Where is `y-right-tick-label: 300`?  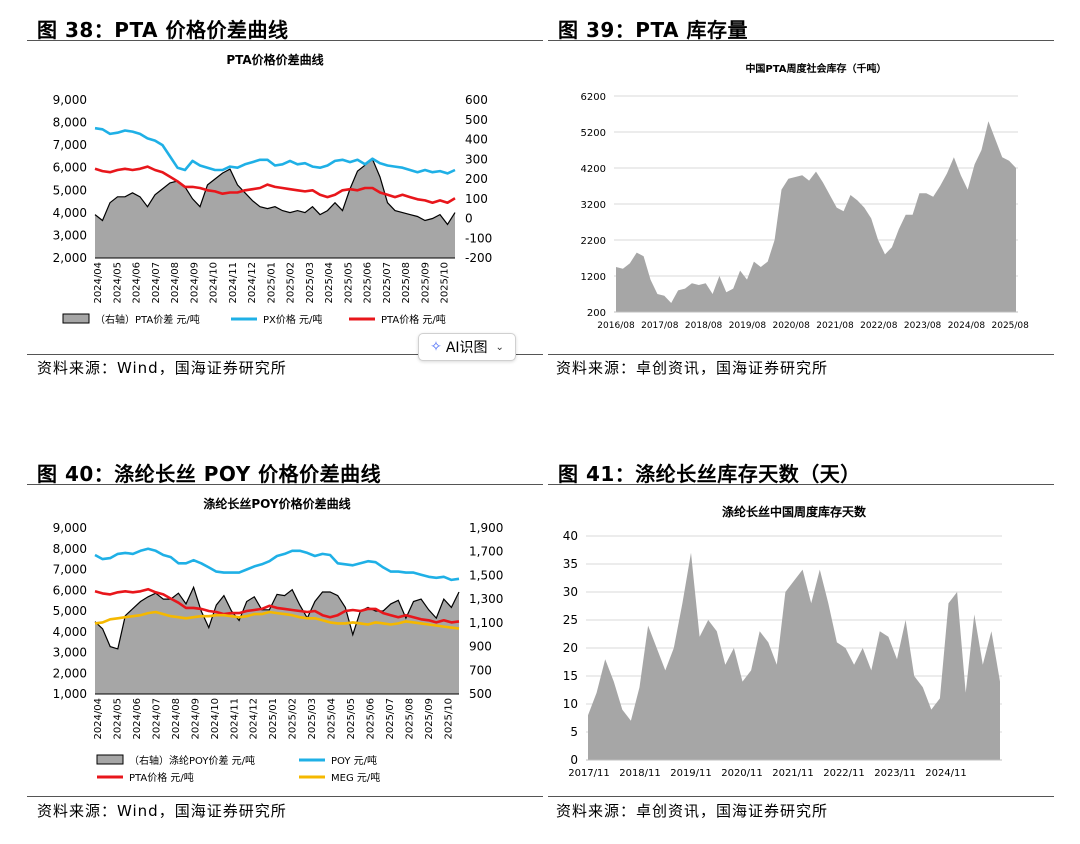
y-right-tick-label: 300 is located at coordinates (476, 159).